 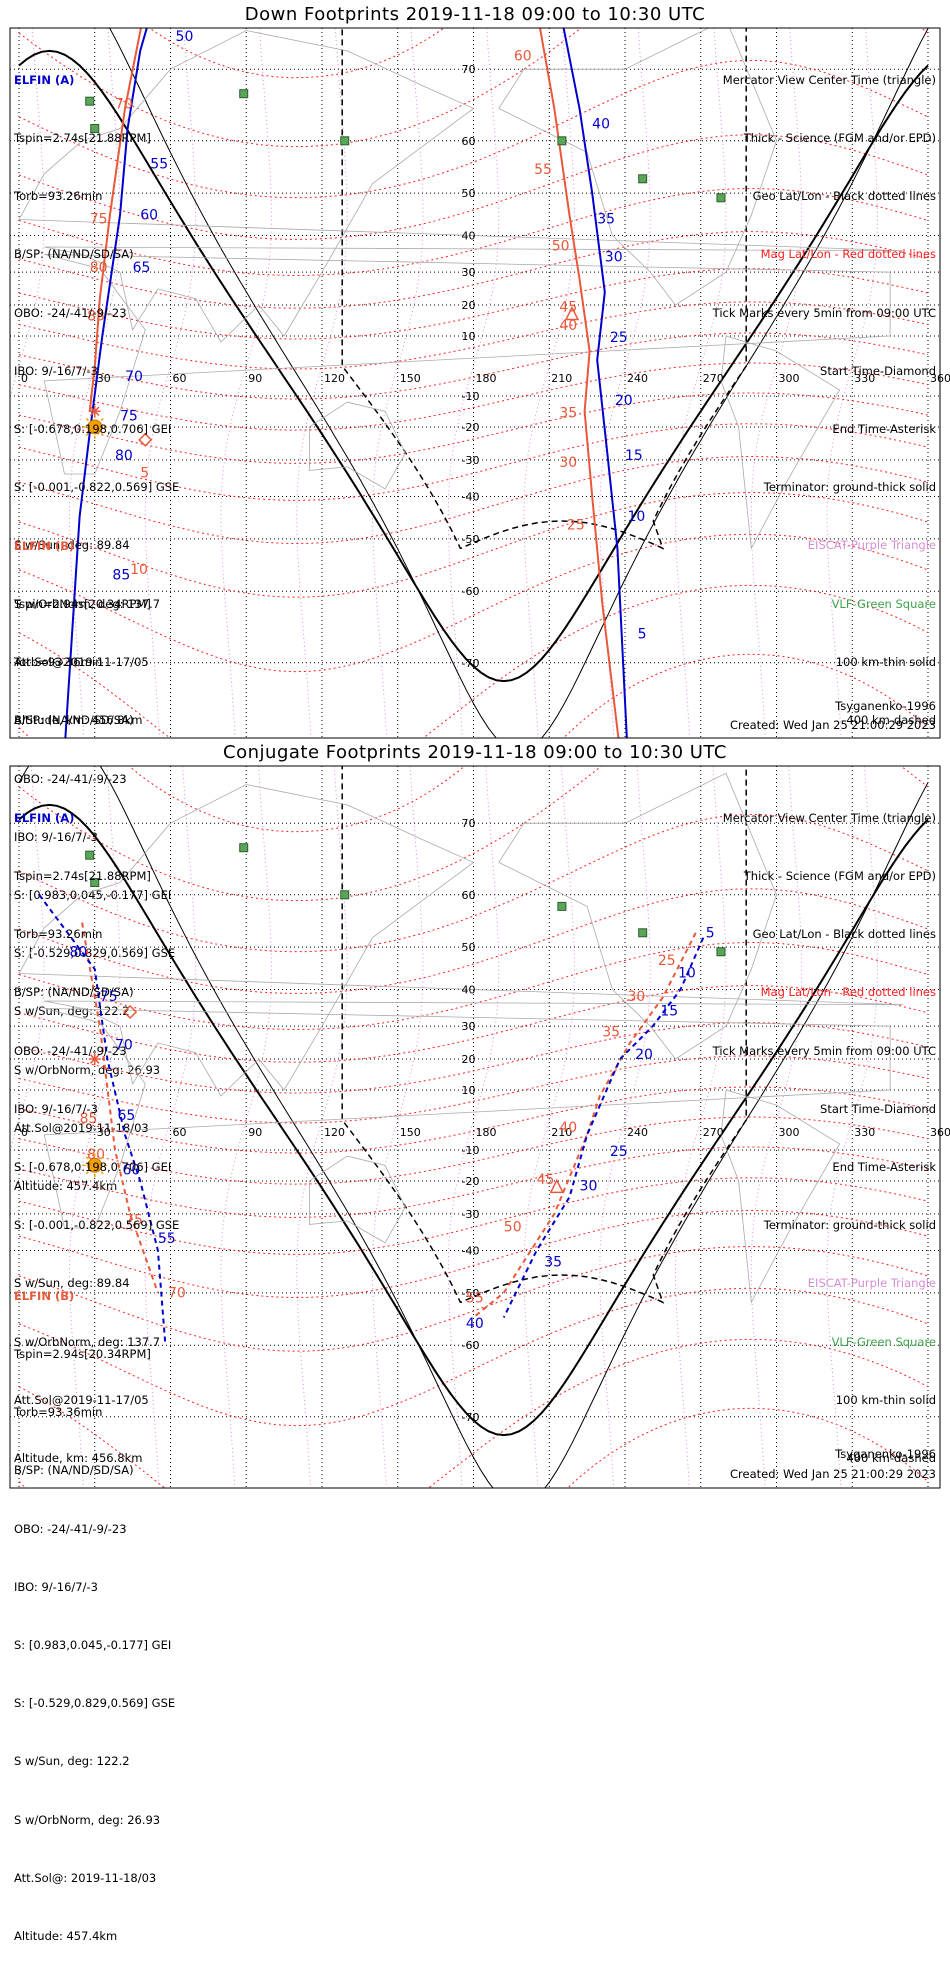 What do you see at coordinates (572, 313) in the screenshot?
I see `view-center-triangle-icon` at bounding box center [572, 313].